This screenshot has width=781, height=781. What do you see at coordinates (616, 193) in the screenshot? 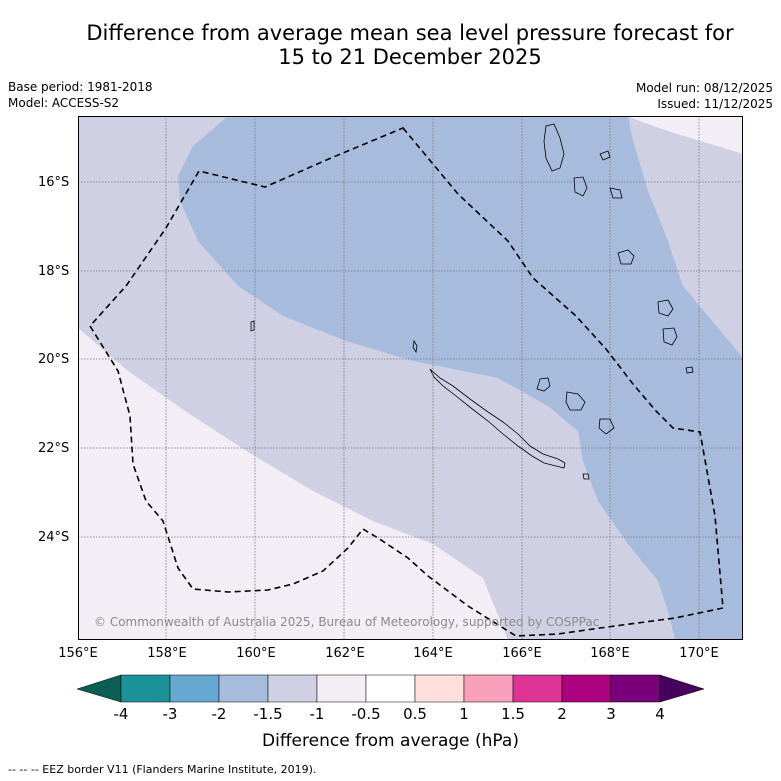
I see `epi` at bounding box center [616, 193].